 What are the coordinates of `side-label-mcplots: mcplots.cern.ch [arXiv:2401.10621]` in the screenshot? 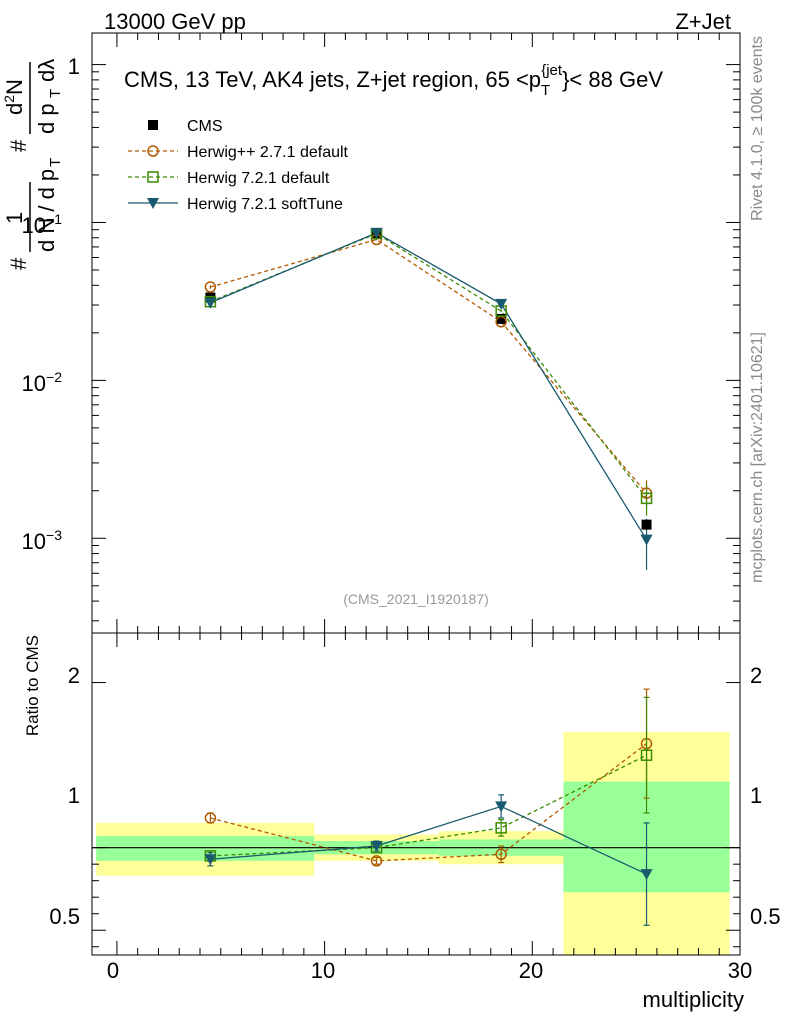 It's located at (757, 457).